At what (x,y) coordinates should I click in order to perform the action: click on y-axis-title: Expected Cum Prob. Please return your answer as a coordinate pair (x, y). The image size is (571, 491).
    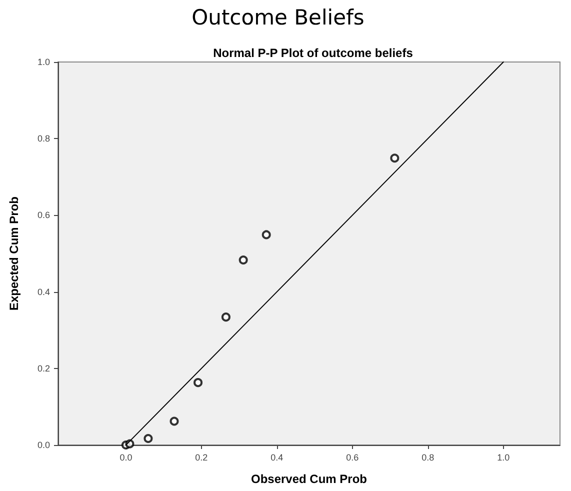
    Looking at the image, I should click on (14, 253).